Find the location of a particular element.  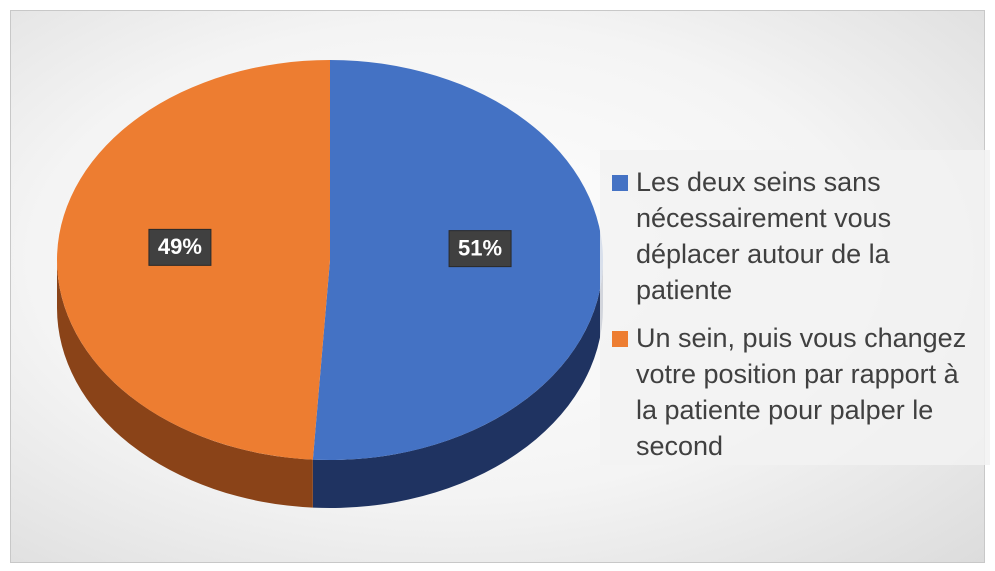

data-label: 49% is located at coordinates (180, 246).